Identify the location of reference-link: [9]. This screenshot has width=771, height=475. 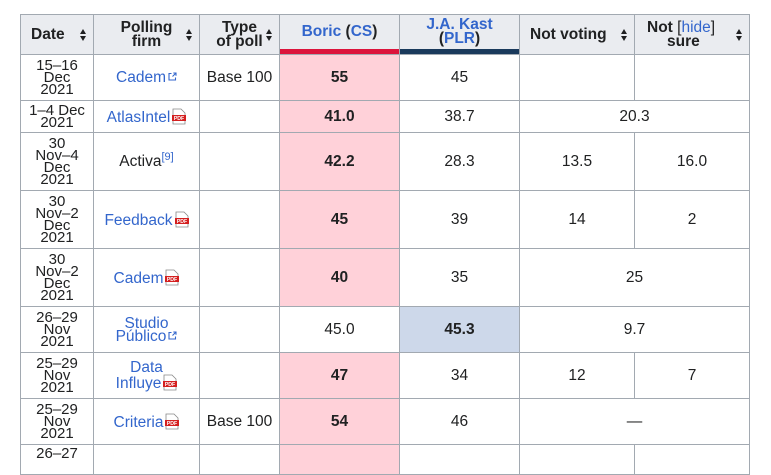
(167, 156).